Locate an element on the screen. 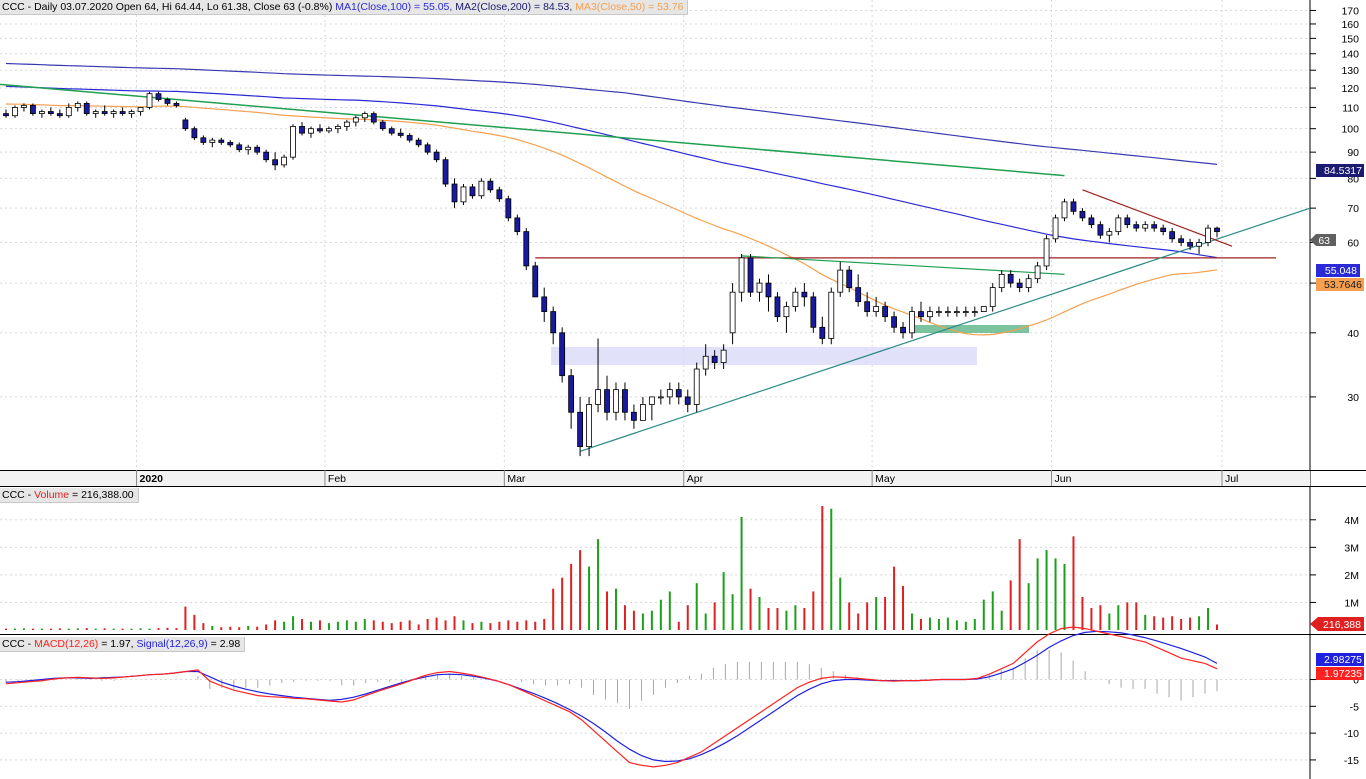 Image resolution: width=1366 pixels, height=779 pixels. signal-legend-value: = 2.98 is located at coordinates (224, 644).